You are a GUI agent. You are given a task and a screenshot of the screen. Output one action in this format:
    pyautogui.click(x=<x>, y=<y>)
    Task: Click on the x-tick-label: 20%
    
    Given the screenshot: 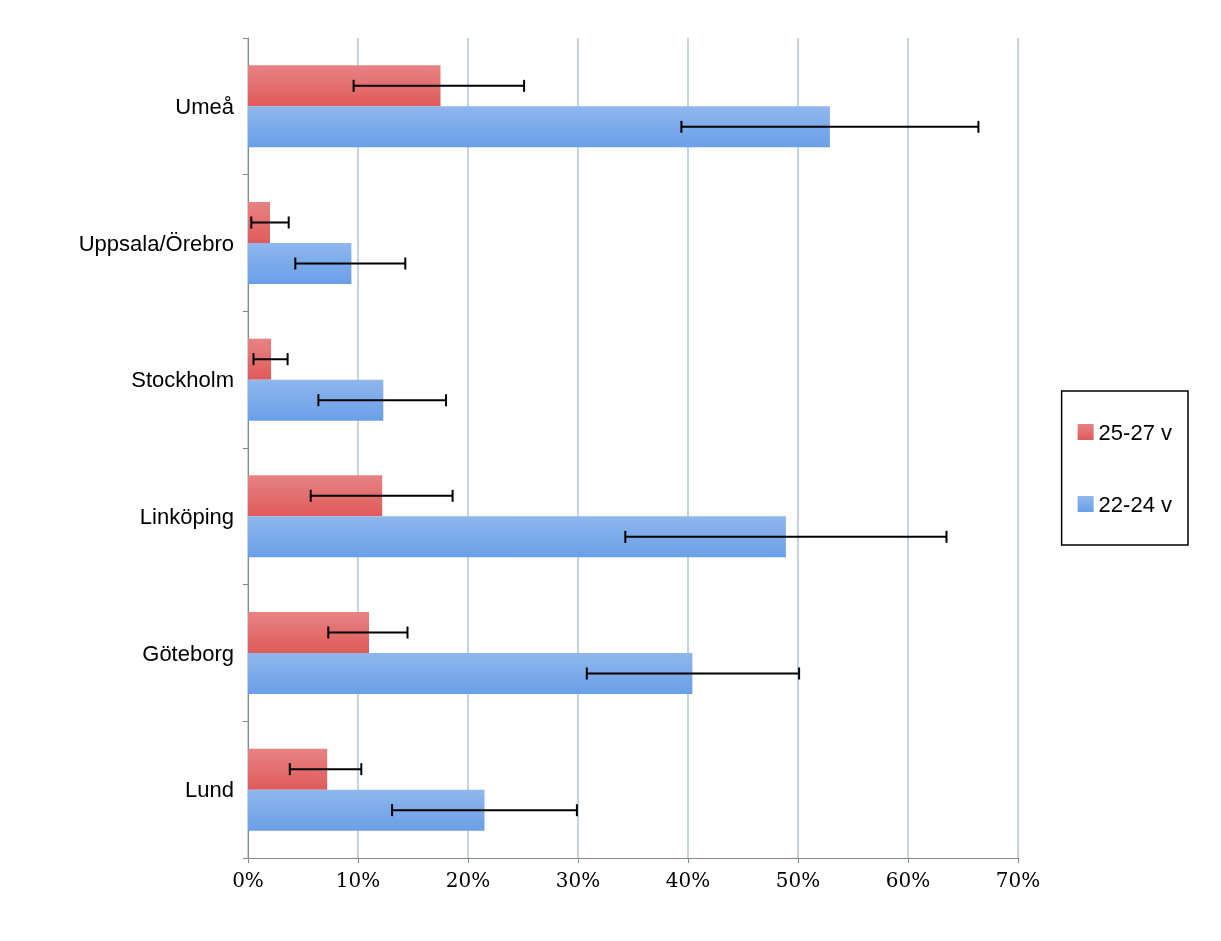 What is the action you would take?
    pyautogui.click(x=468, y=880)
    